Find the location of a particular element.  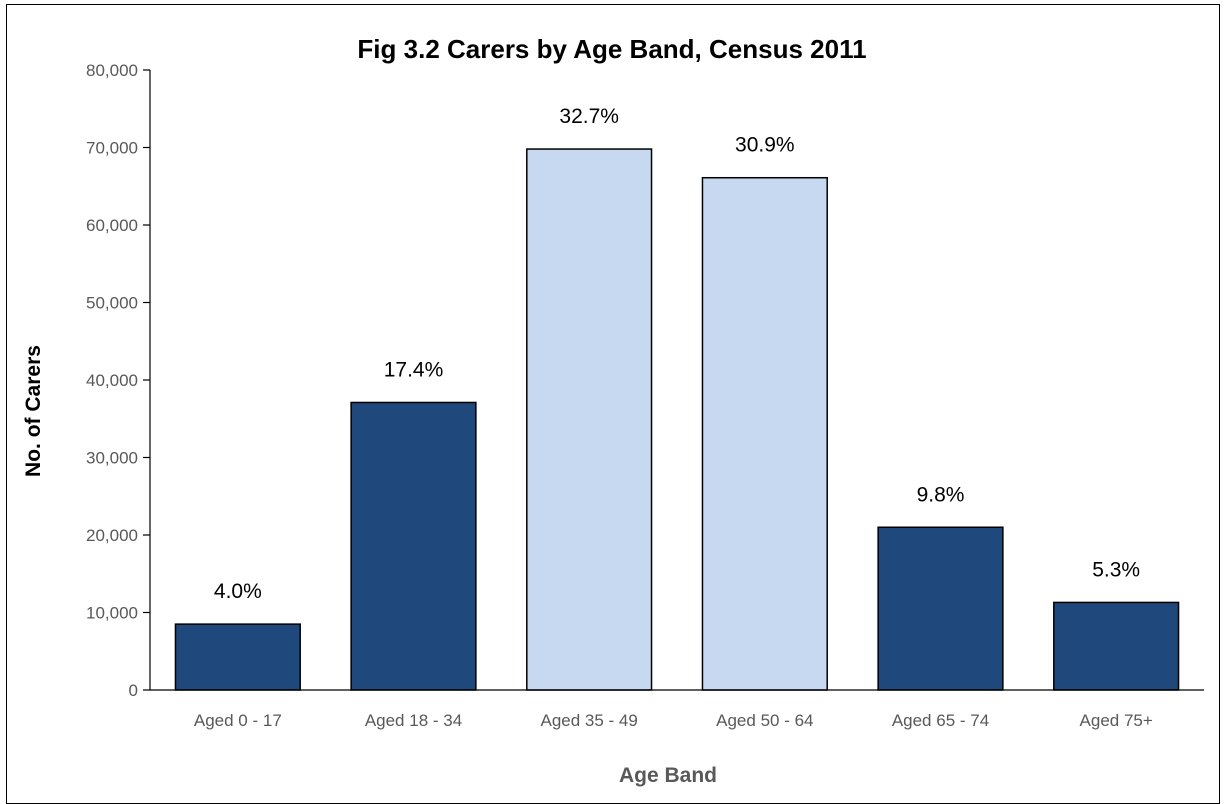

data-label: 32.7% is located at coordinates (589, 116).